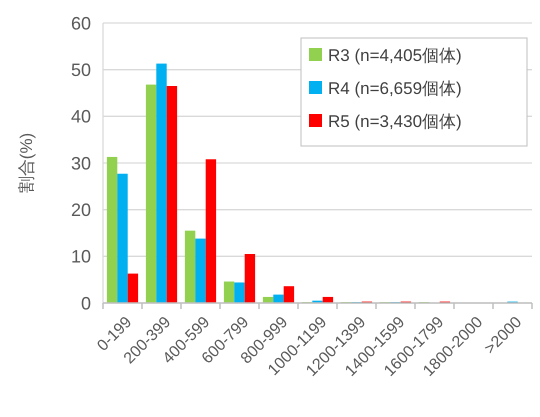 The width and height of the screenshot is (540, 417). I want to click on legend-label: R3 (n=4,405個体), so click(395, 55).